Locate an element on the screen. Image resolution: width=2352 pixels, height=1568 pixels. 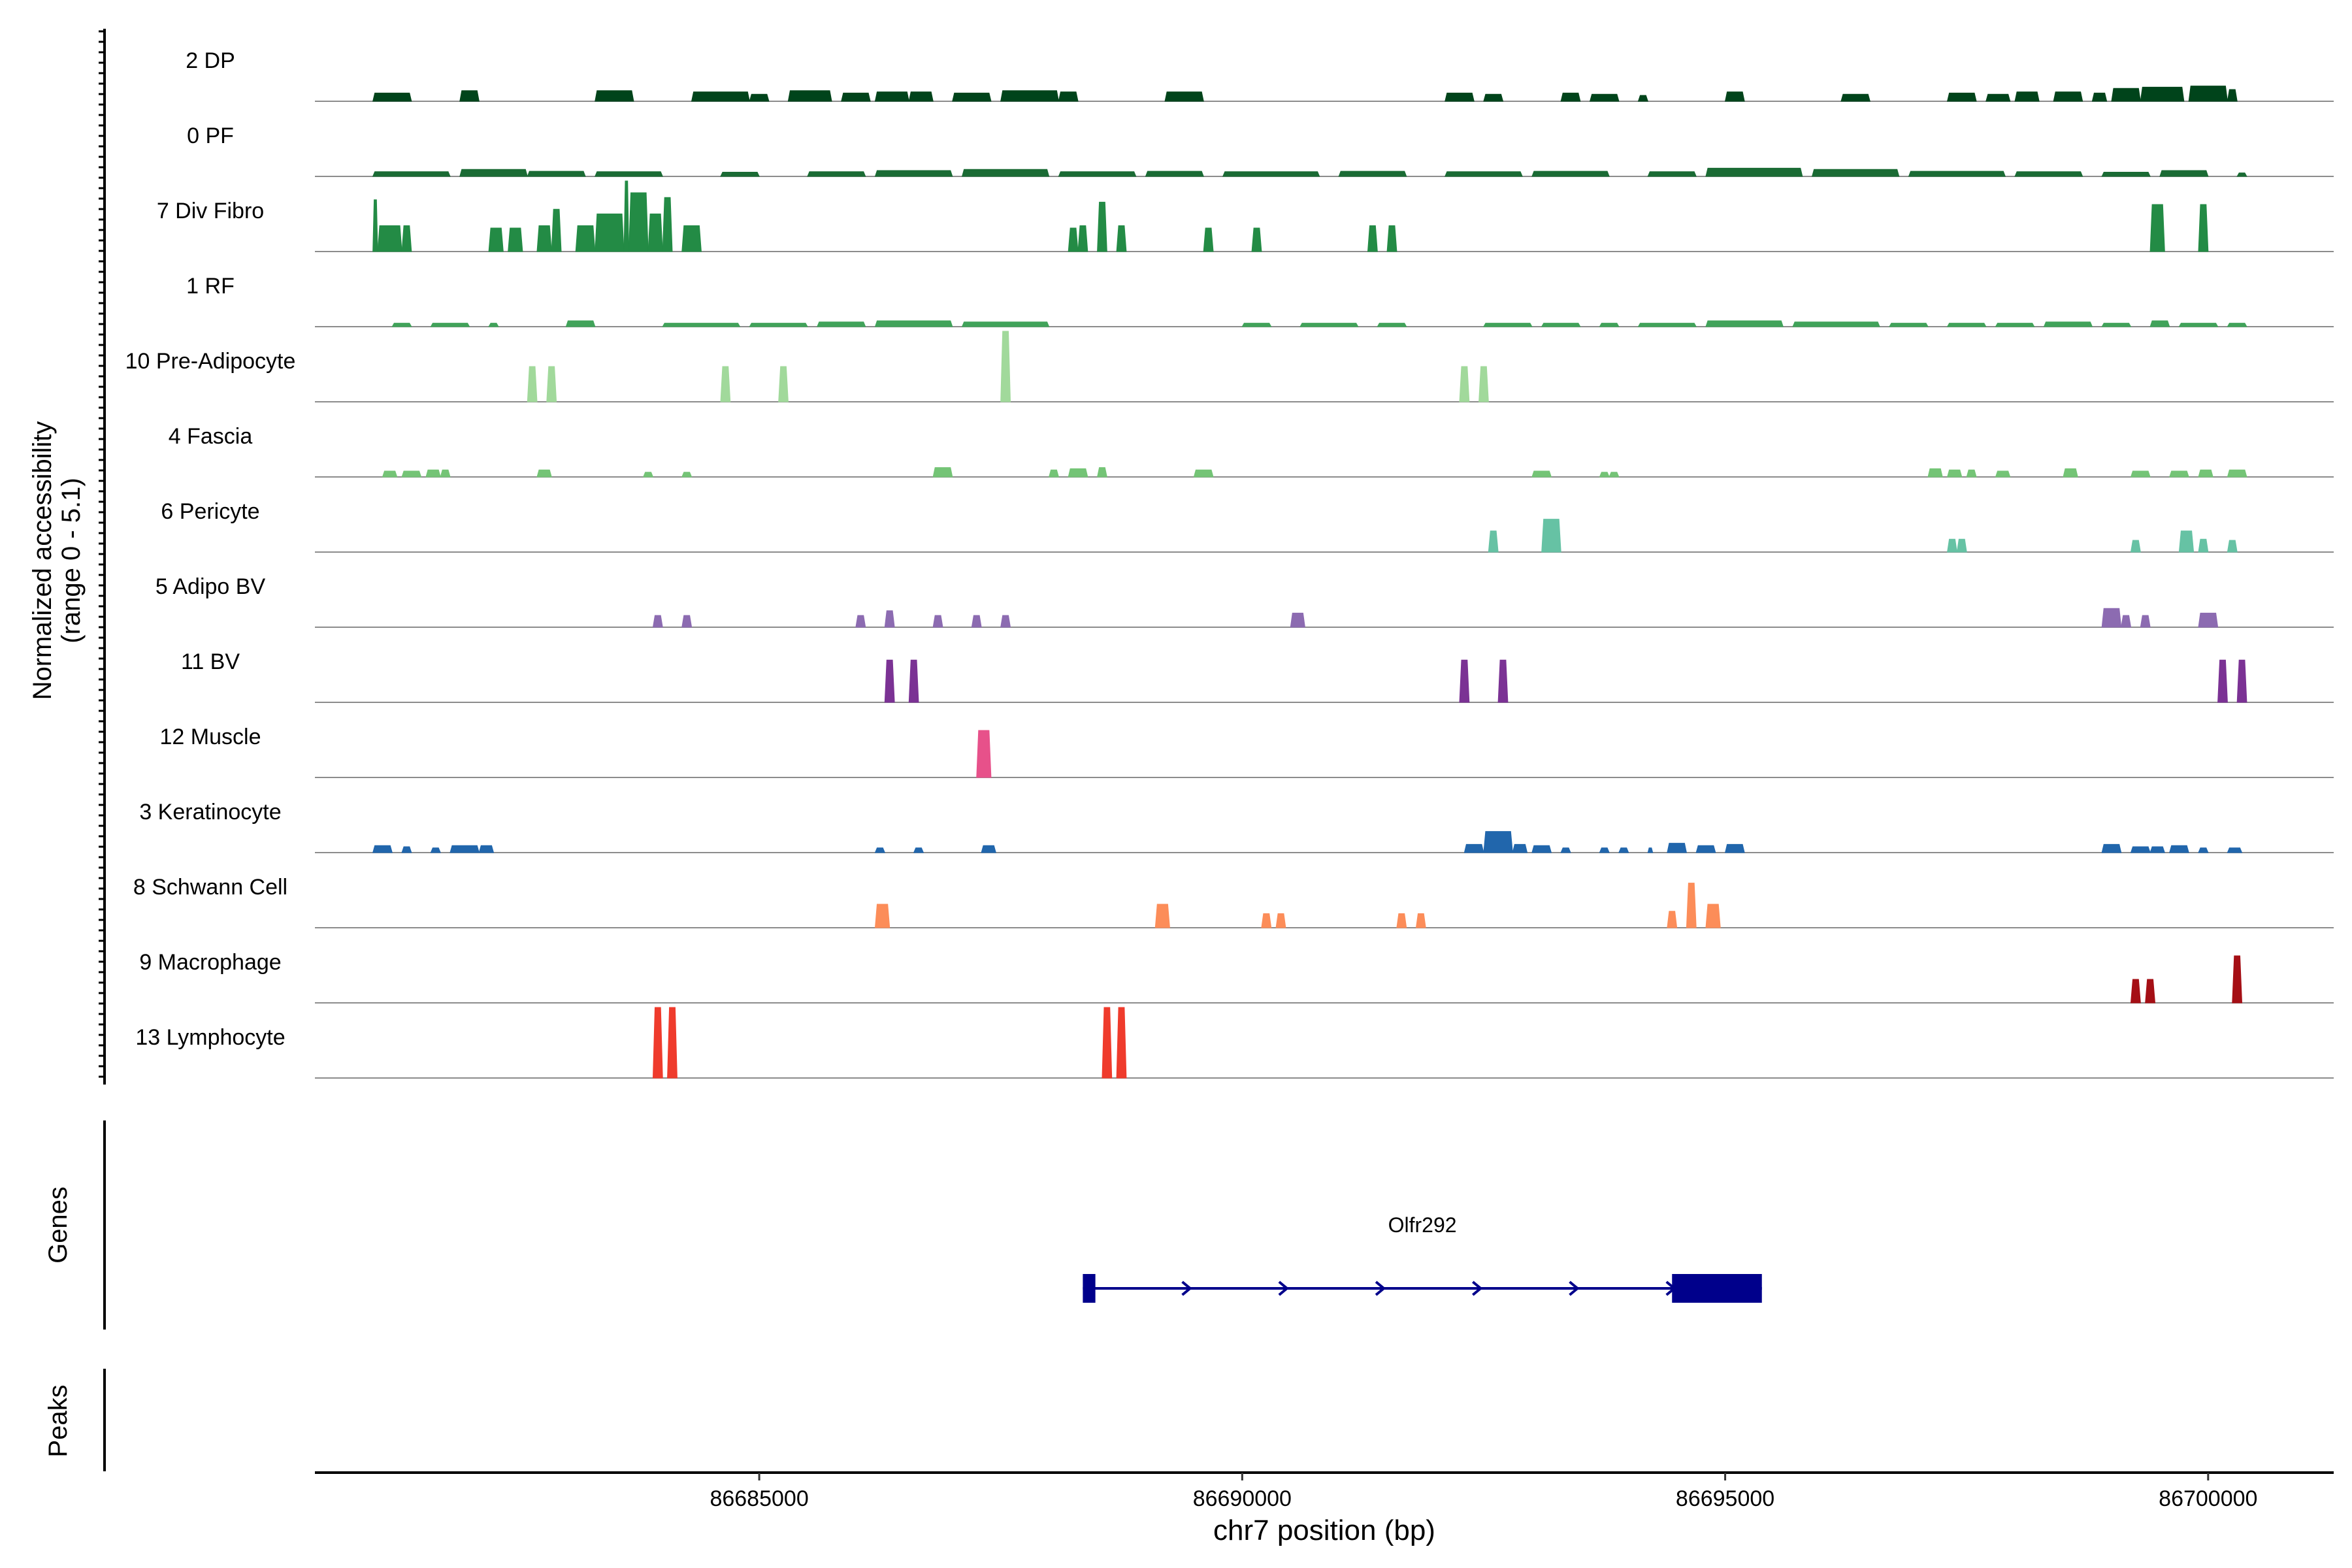
gene-exon is located at coordinates (1089, 1288).